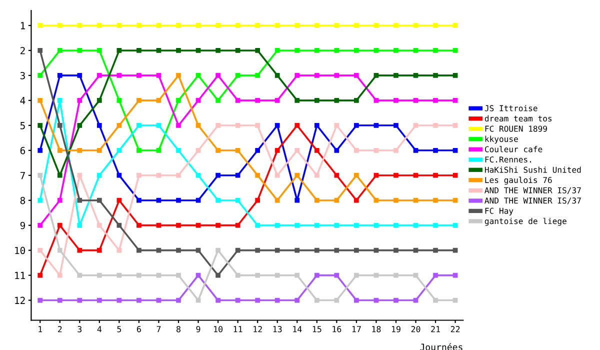 This screenshot has width=600, height=350. Describe the element at coordinates (396, 329) in the screenshot. I see `x-tick-label: 19` at that location.